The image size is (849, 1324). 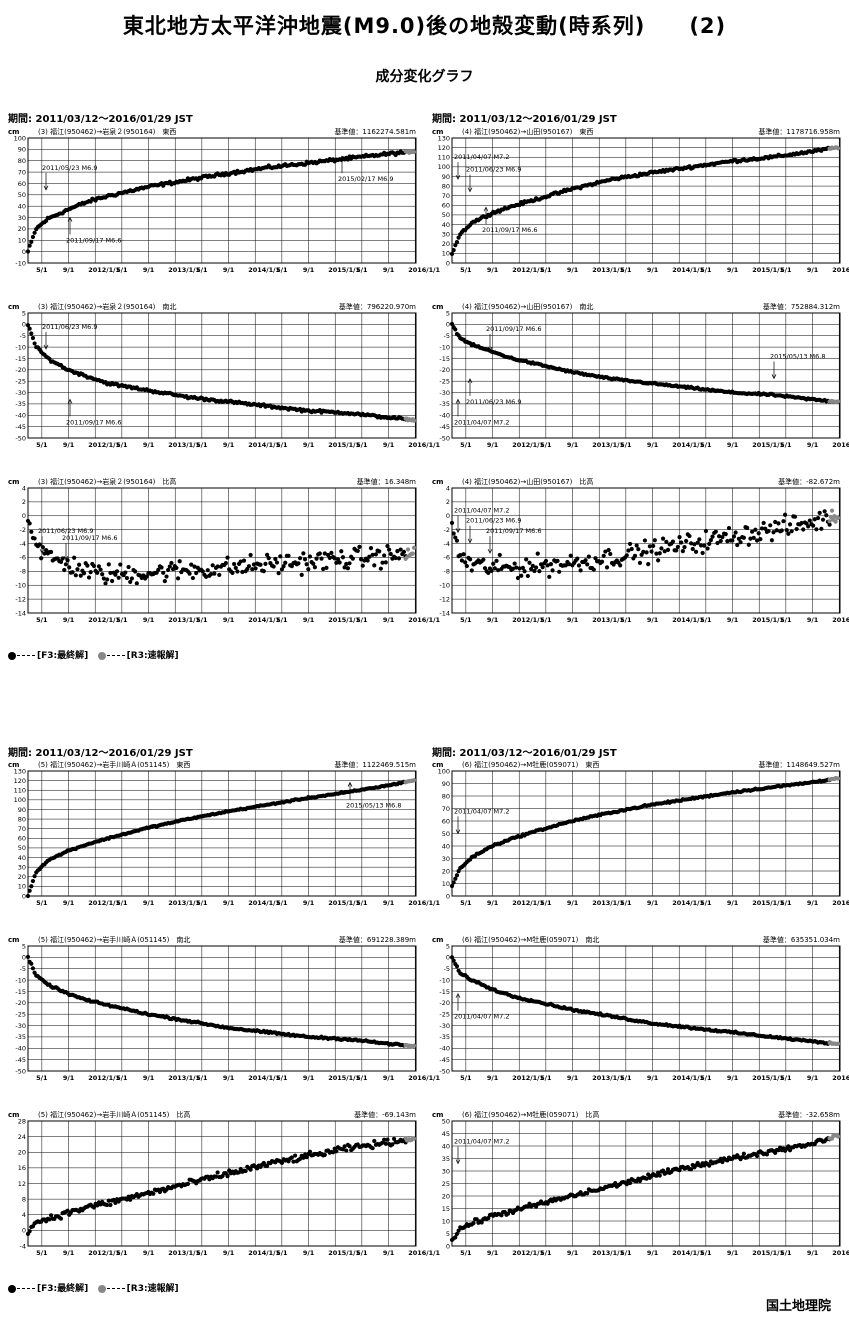 What do you see at coordinates (424, 77) in the screenshot?
I see `page-subtitle: 成分変化グラフ` at bounding box center [424, 77].